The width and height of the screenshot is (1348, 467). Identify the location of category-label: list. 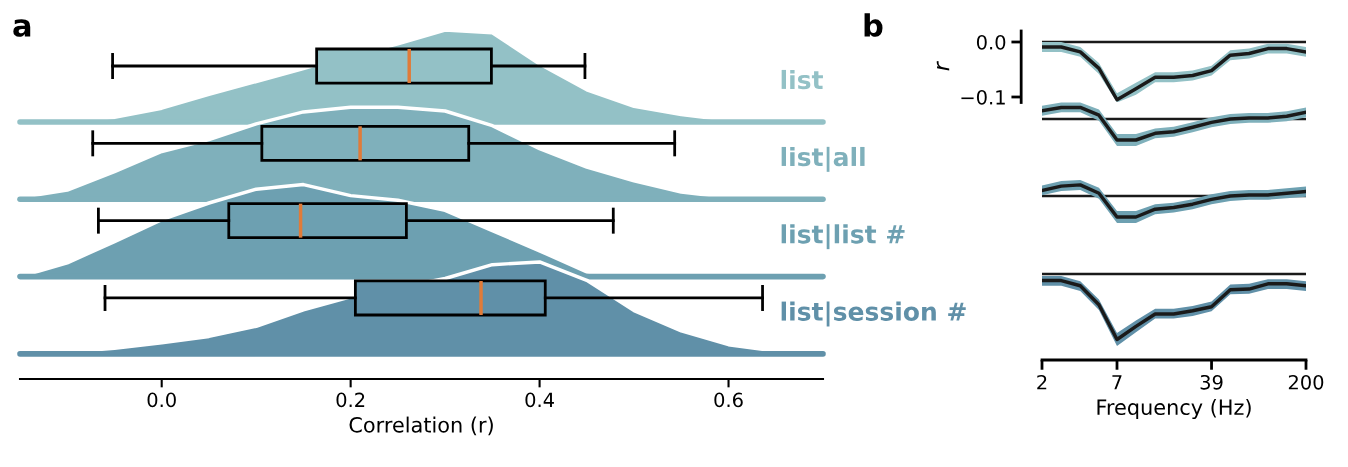
(802, 79).